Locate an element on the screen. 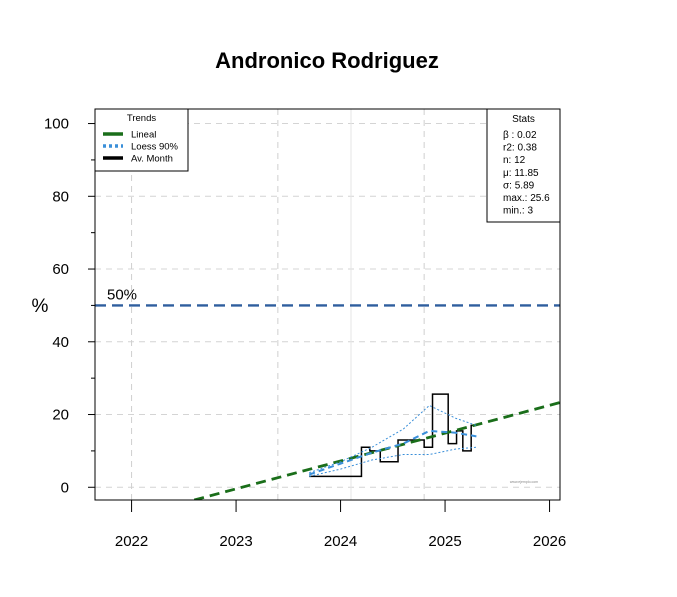  y-tick-label: 60 is located at coordinates (60, 269).